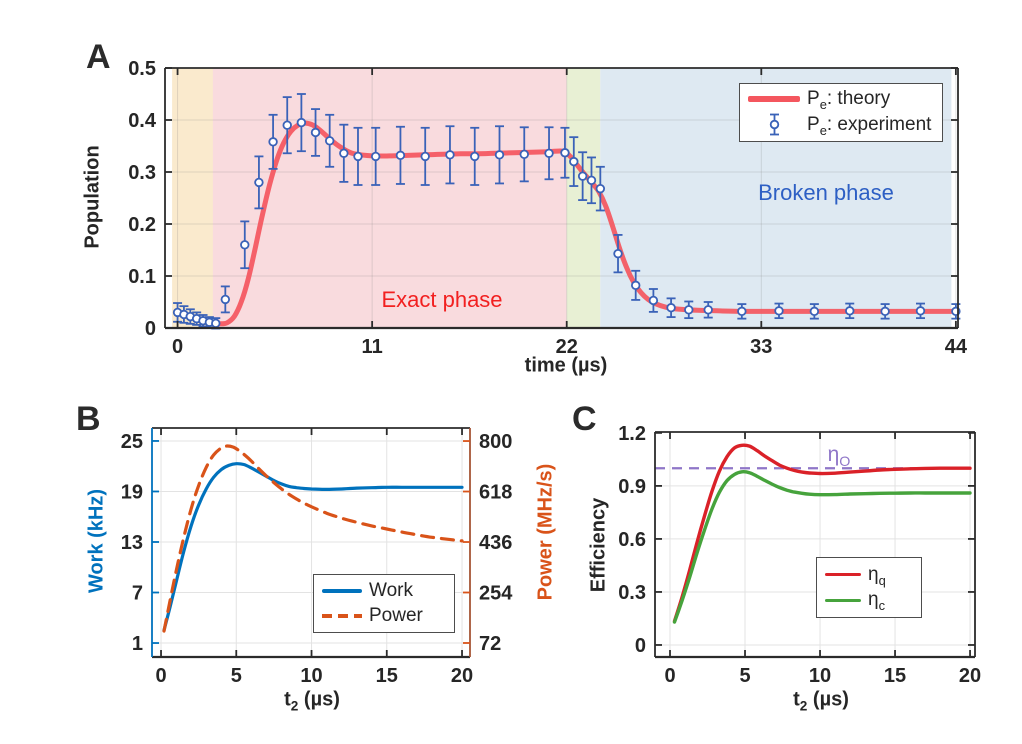 The image size is (1022, 744). Describe the element at coordinates (632, 487) in the screenshot. I see `ytick-label-left: 0.9` at that location.